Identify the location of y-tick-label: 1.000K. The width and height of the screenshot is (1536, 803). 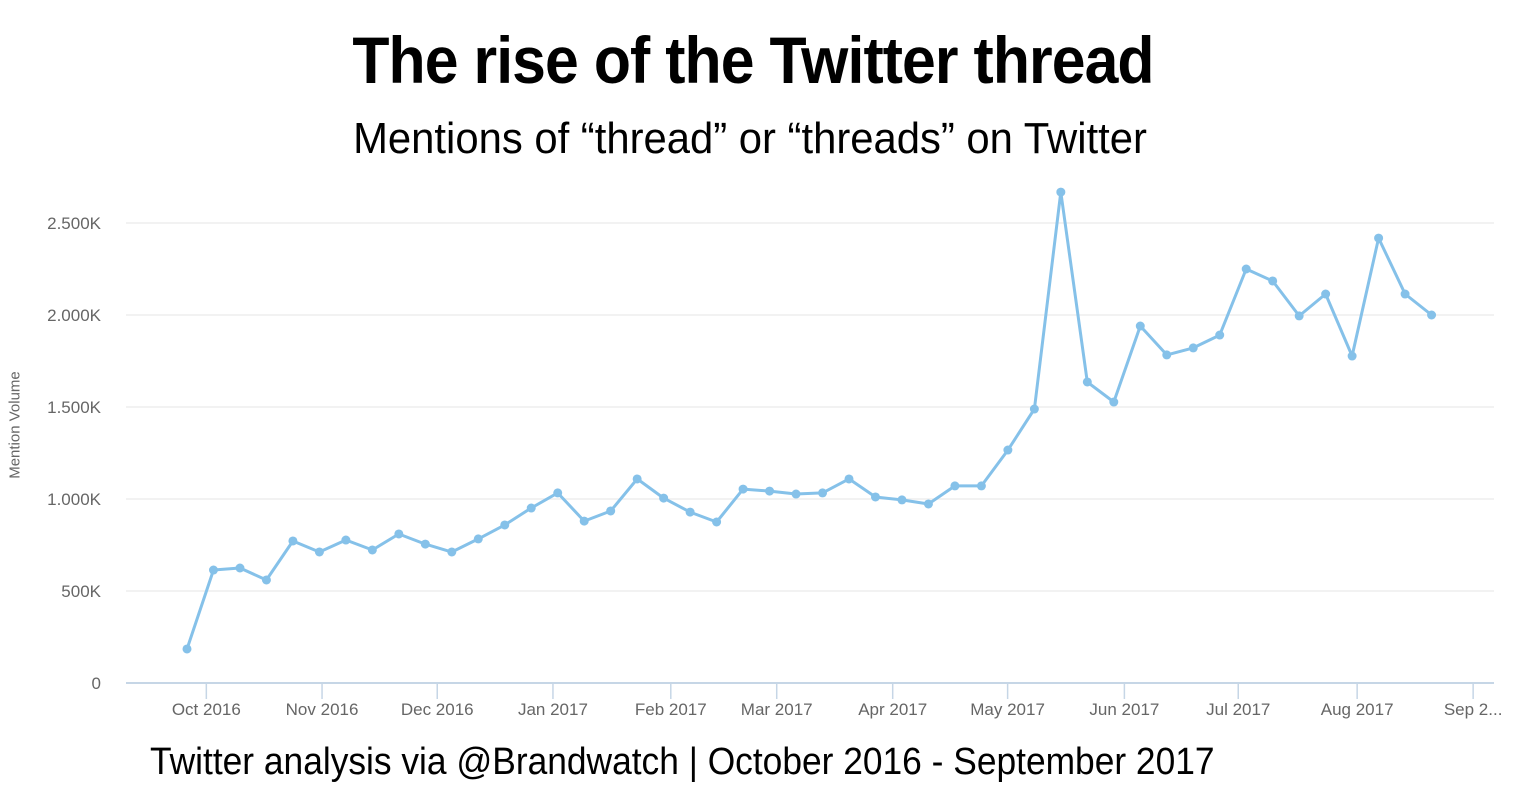
(74, 499).